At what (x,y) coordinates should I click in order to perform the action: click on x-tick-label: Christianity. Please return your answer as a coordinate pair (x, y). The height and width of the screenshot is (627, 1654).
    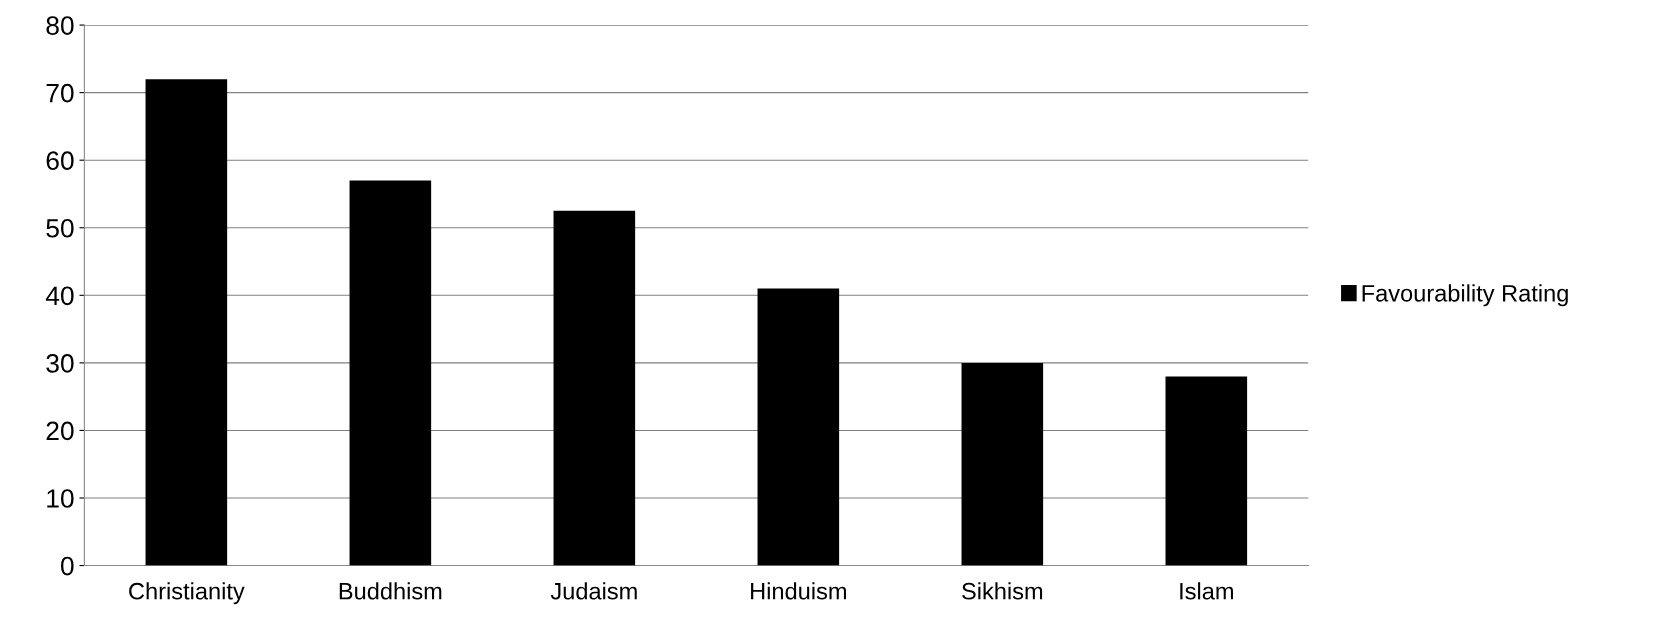
    Looking at the image, I should click on (187, 593).